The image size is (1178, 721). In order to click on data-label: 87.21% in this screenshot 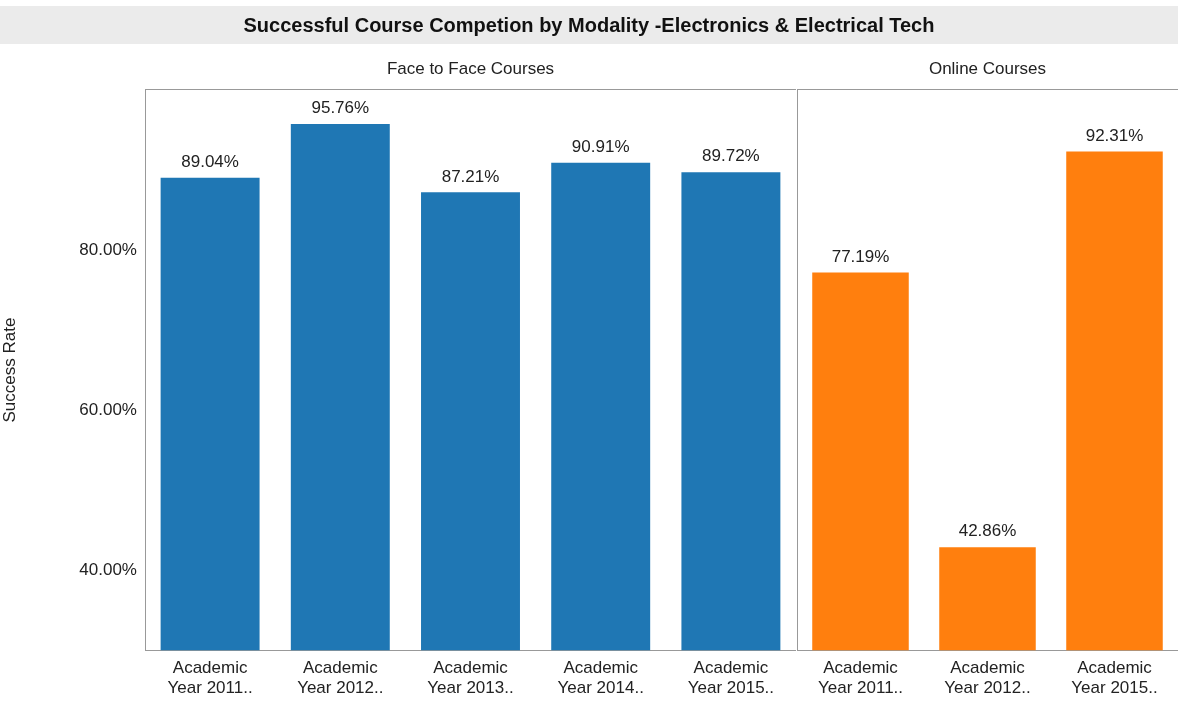, I will do `click(470, 176)`.